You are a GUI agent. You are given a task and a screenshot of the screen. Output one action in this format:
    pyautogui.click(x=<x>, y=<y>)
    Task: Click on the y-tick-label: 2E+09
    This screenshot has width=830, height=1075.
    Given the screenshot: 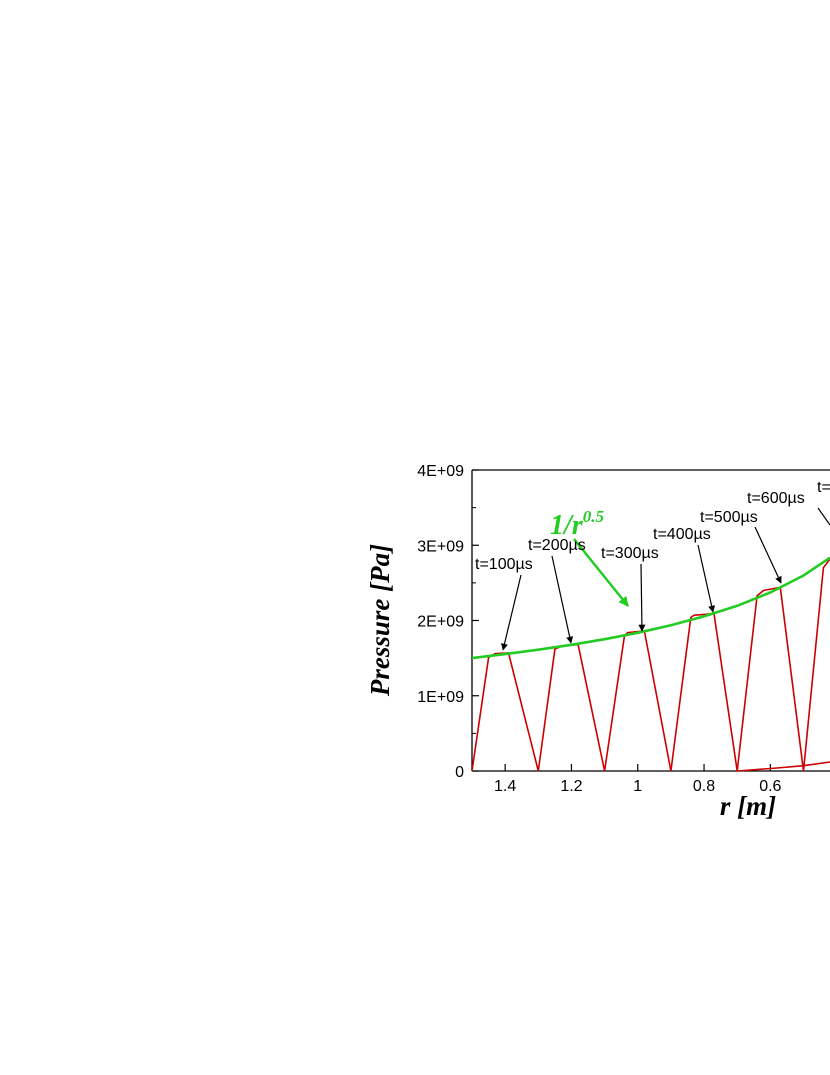 What is the action you would take?
    pyautogui.click(x=440, y=622)
    